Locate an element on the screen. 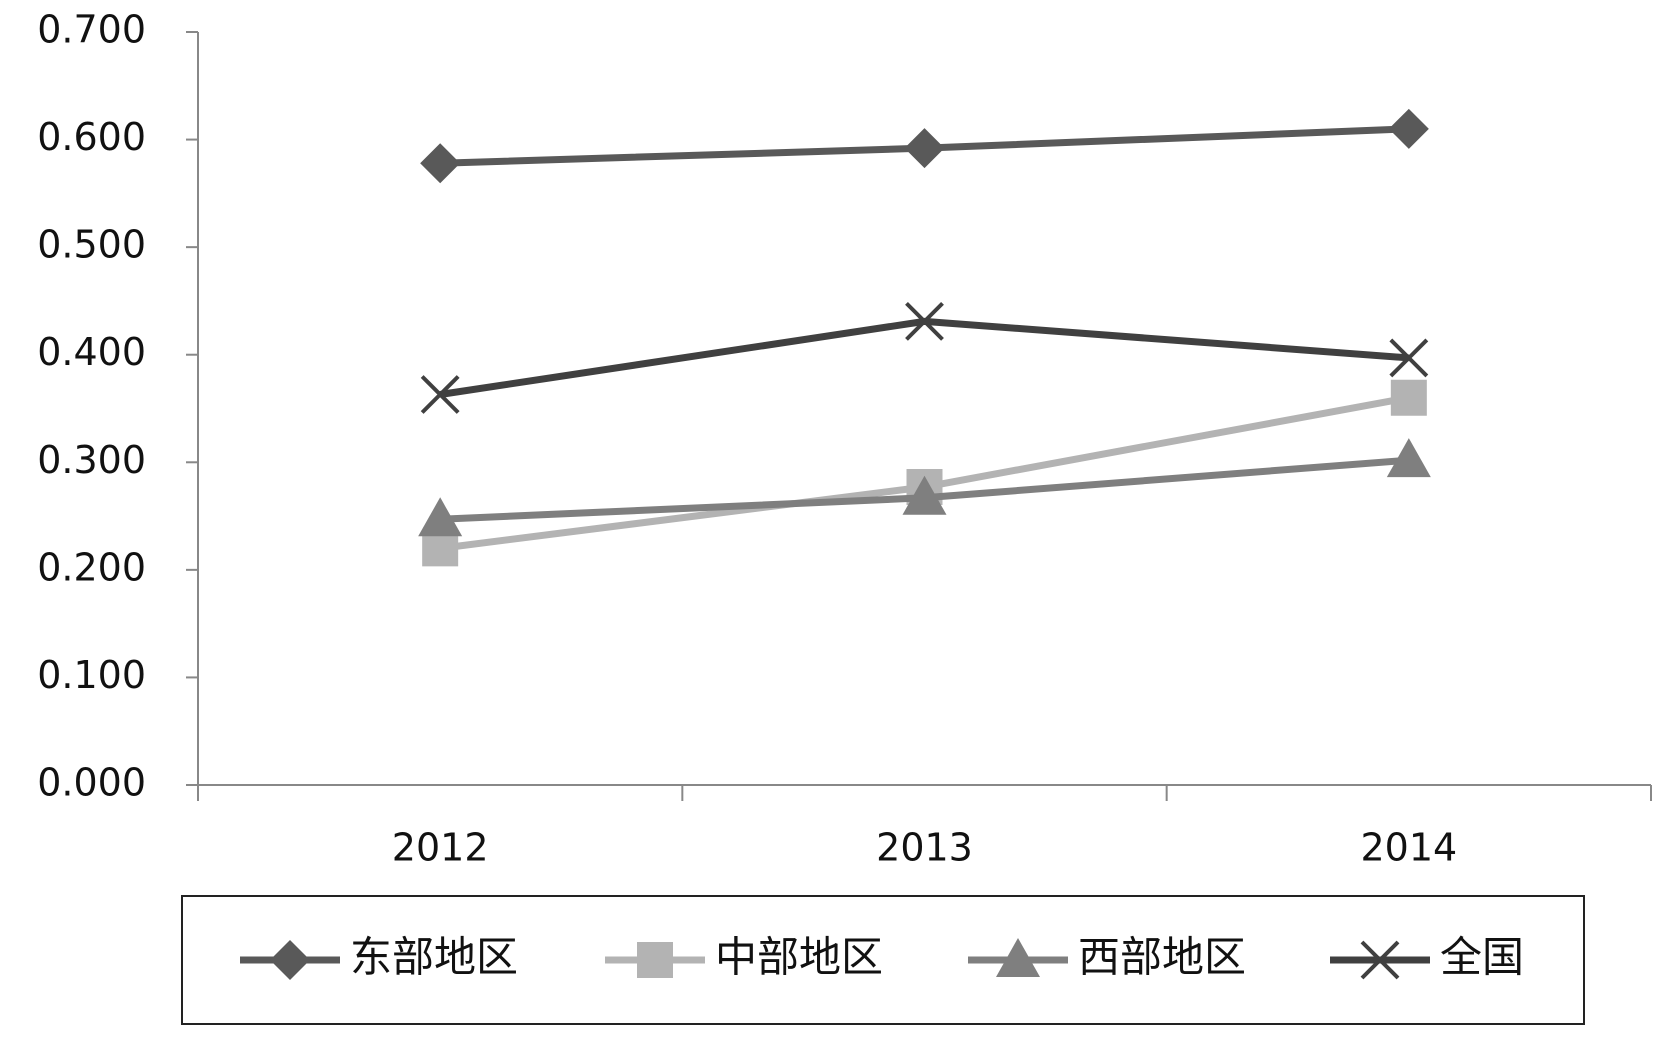 The height and width of the screenshot is (1038, 1659). legend-label: 全国 is located at coordinates (1482, 957).